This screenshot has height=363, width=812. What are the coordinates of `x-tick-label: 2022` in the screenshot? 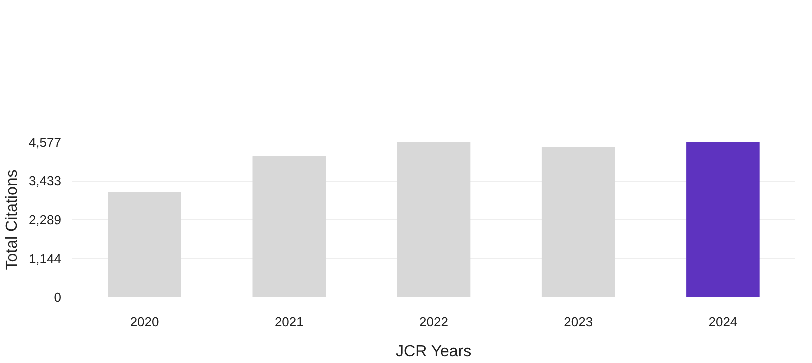 It's located at (434, 322).